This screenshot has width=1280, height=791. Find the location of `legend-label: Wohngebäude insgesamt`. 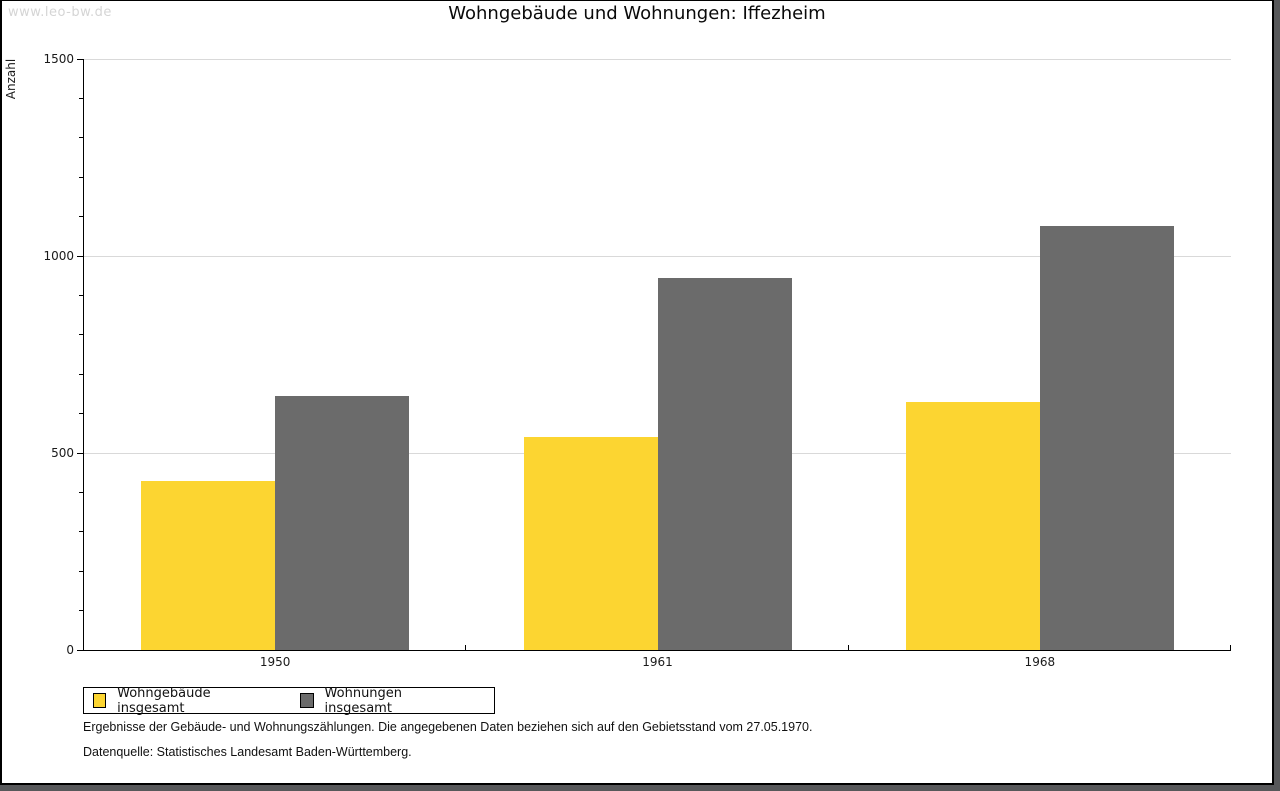

legend-label: Wohngebäude insgesamt is located at coordinates (164, 700).